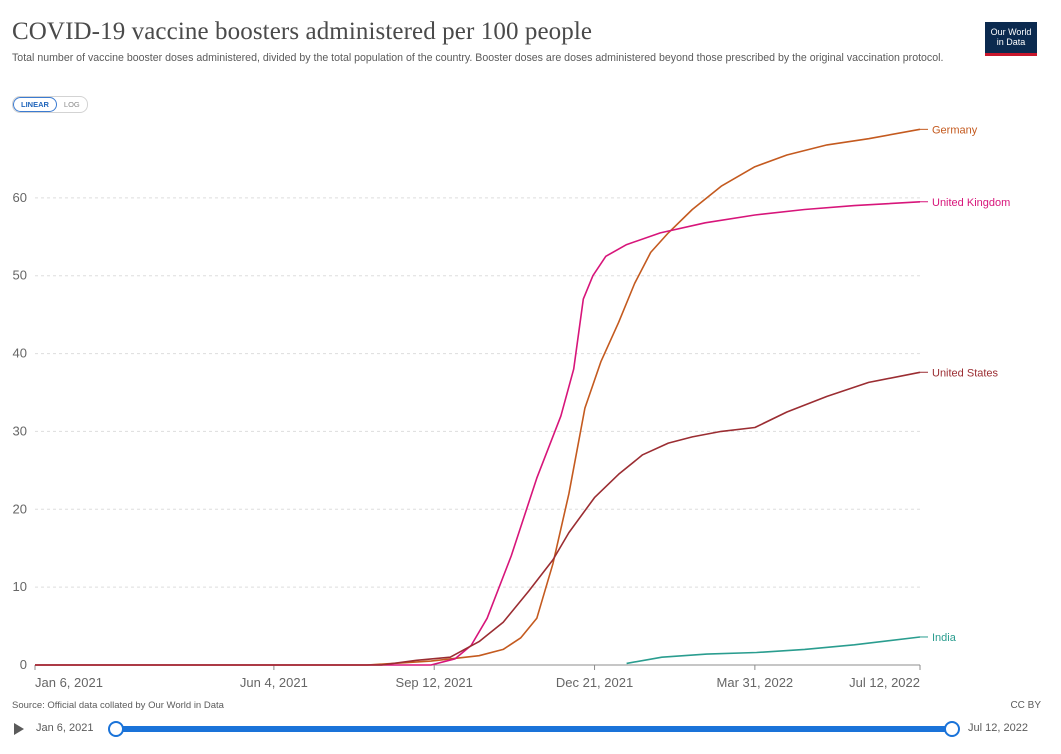  Describe the element at coordinates (116, 729) in the screenshot. I see `timeline-start-handle` at that location.